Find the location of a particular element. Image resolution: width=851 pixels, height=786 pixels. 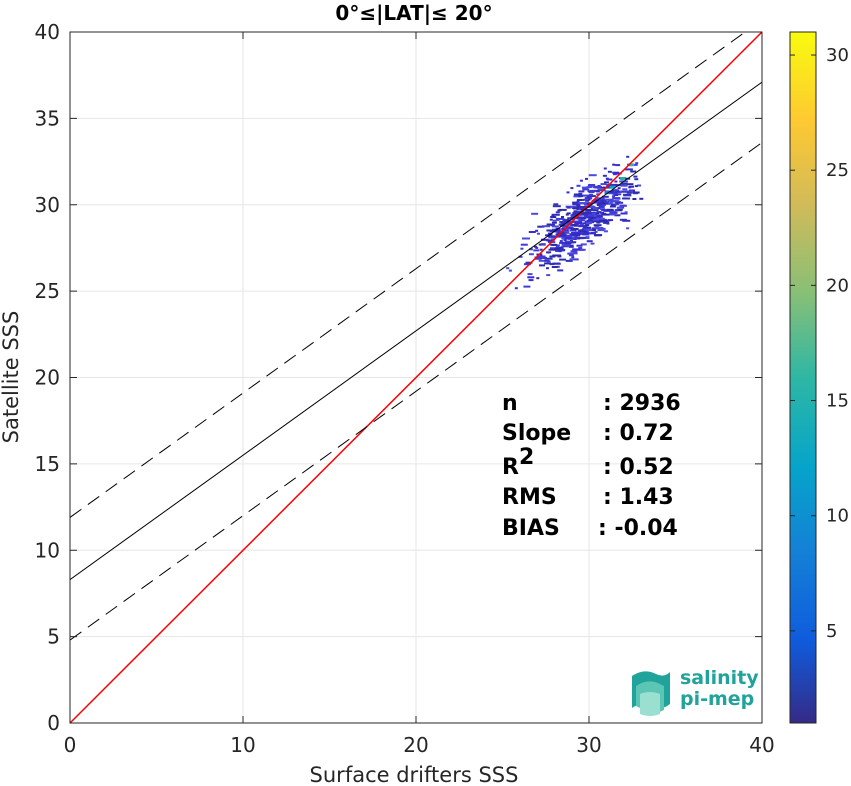

stat-value: : -0.04 is located at coordinates (638, 528).